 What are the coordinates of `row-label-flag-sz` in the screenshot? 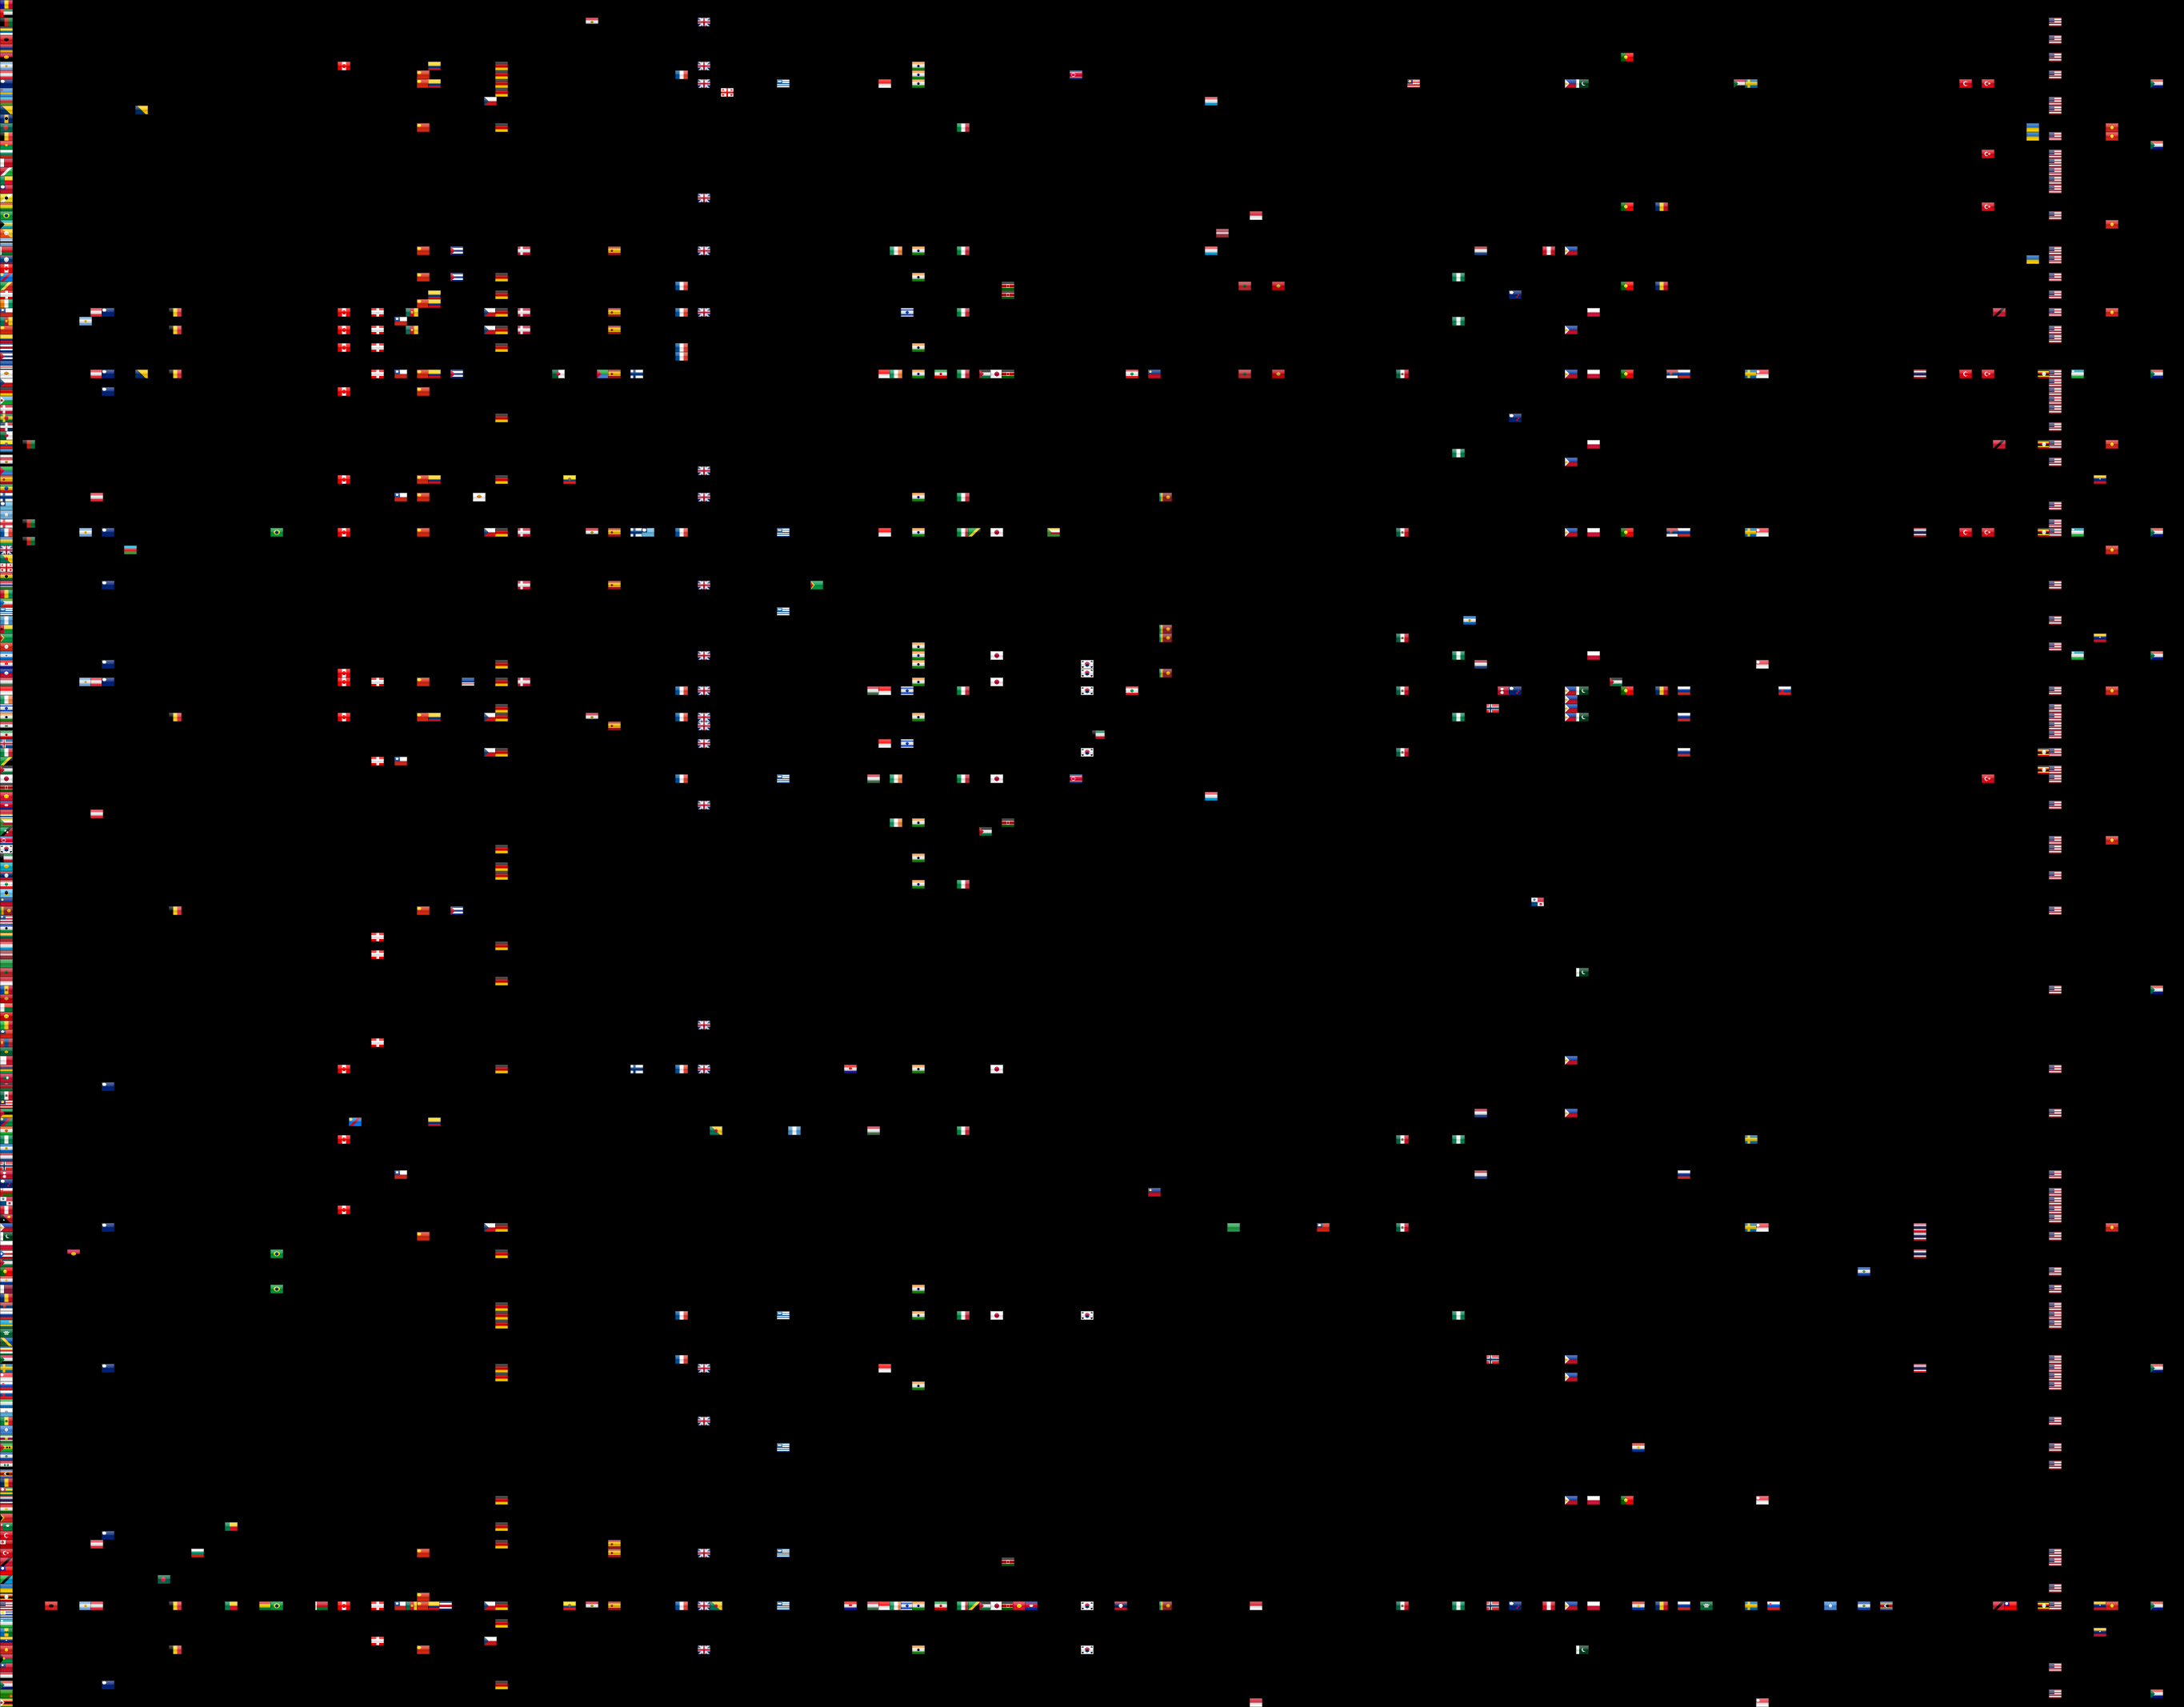 It's located at (6, 1473).